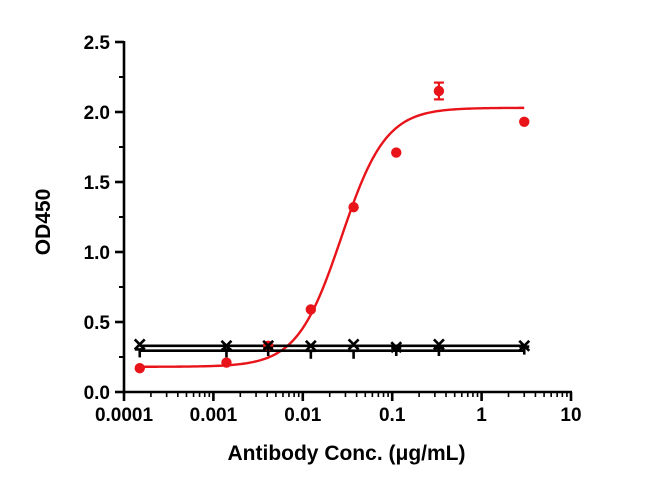 This screenshot has width=662, height=489. I want to click on y-tick-label: 2.0, so click(97, 113).